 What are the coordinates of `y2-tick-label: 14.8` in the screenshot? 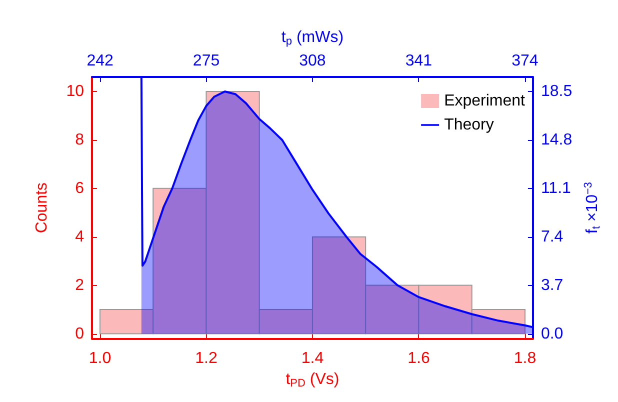 It's located at (556, 139).